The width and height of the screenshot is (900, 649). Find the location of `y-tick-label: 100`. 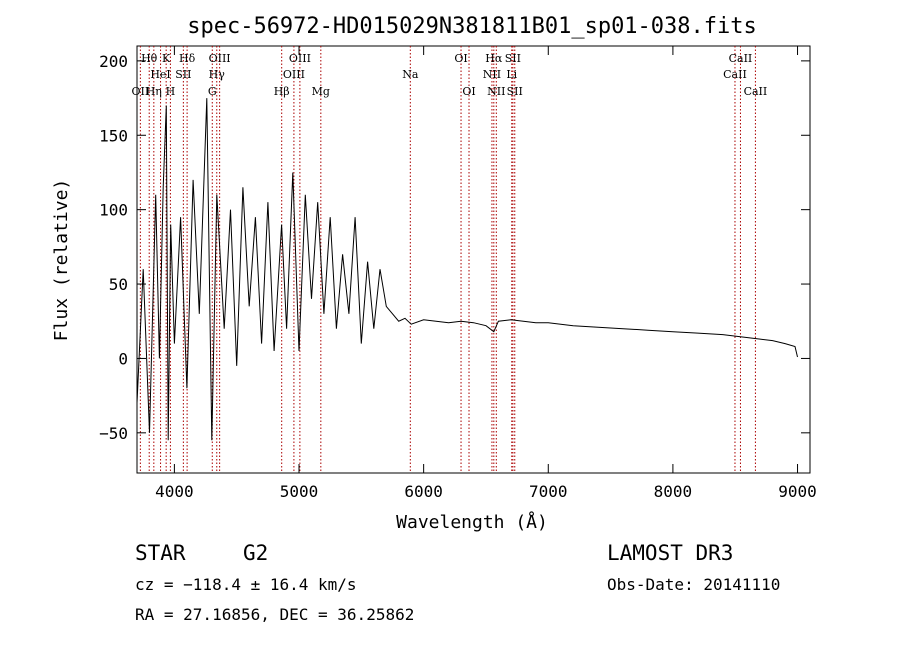

y-tick-label: 100 is located at coordinates (113, 210).